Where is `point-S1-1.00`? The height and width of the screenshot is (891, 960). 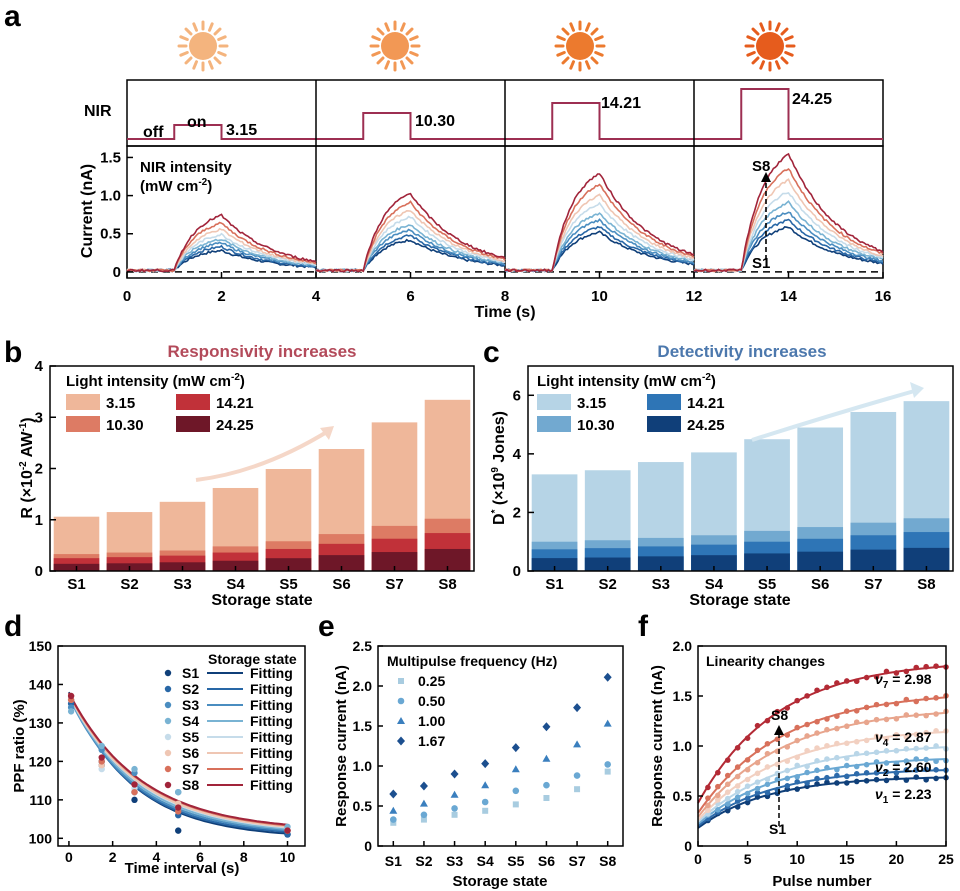 point-S1-1.00 is located at coordinates (393, 810).